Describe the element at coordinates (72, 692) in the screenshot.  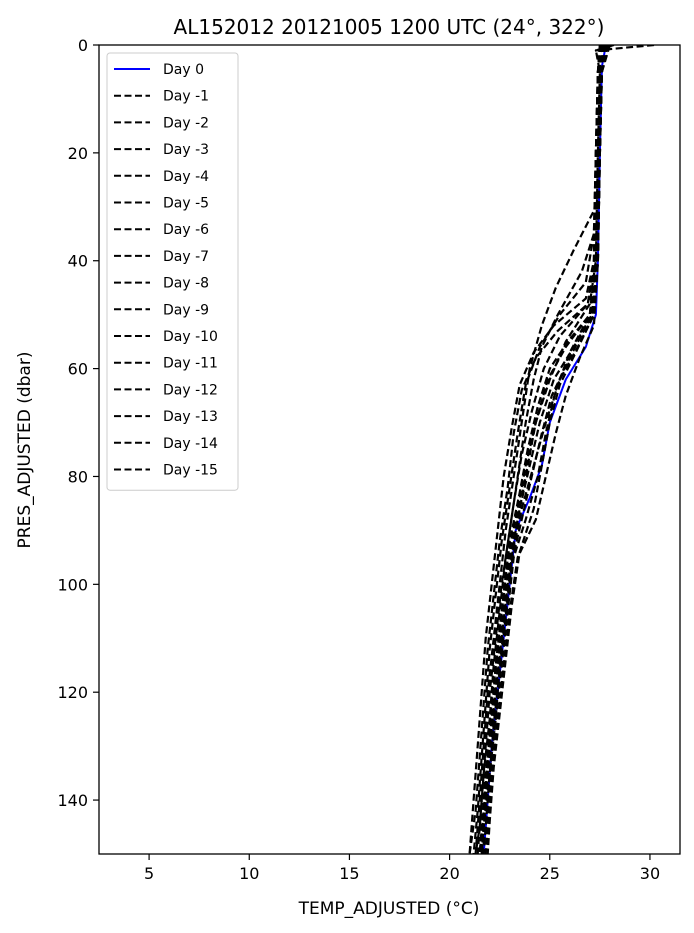
I see `y-tick-label: 120` at that location.